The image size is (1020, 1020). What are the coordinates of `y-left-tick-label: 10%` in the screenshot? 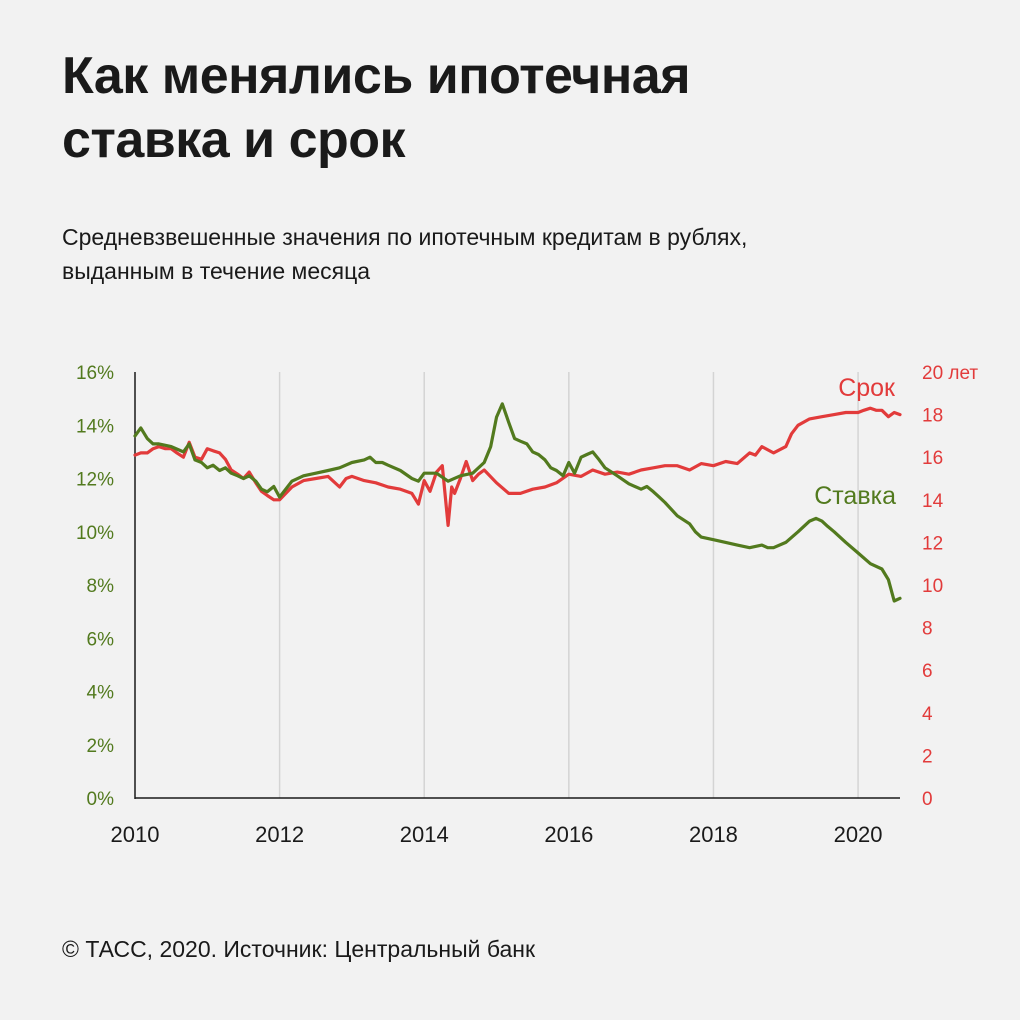 It's located at (95, 533).